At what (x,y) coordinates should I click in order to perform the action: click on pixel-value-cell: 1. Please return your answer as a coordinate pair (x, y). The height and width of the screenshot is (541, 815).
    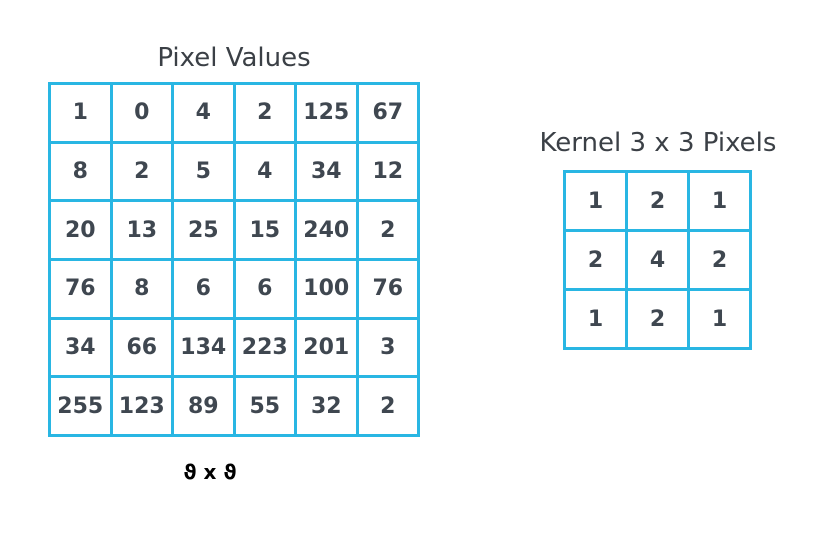
    Looking at the image, I should click on (80, 113).